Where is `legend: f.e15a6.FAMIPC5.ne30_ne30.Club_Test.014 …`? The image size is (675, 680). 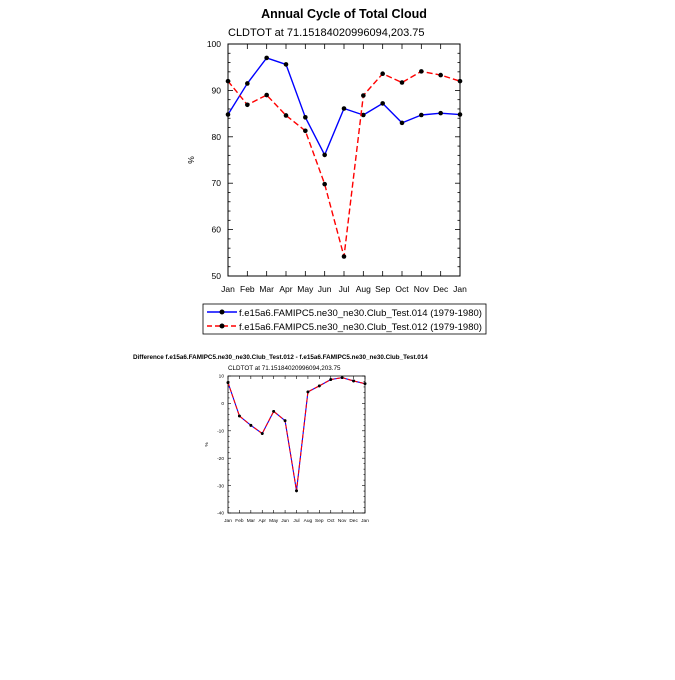 legend: f.e15a6.FAMIPC5.ne30_ne30.Club_Test.014 … is located at coordinates (344, 319).